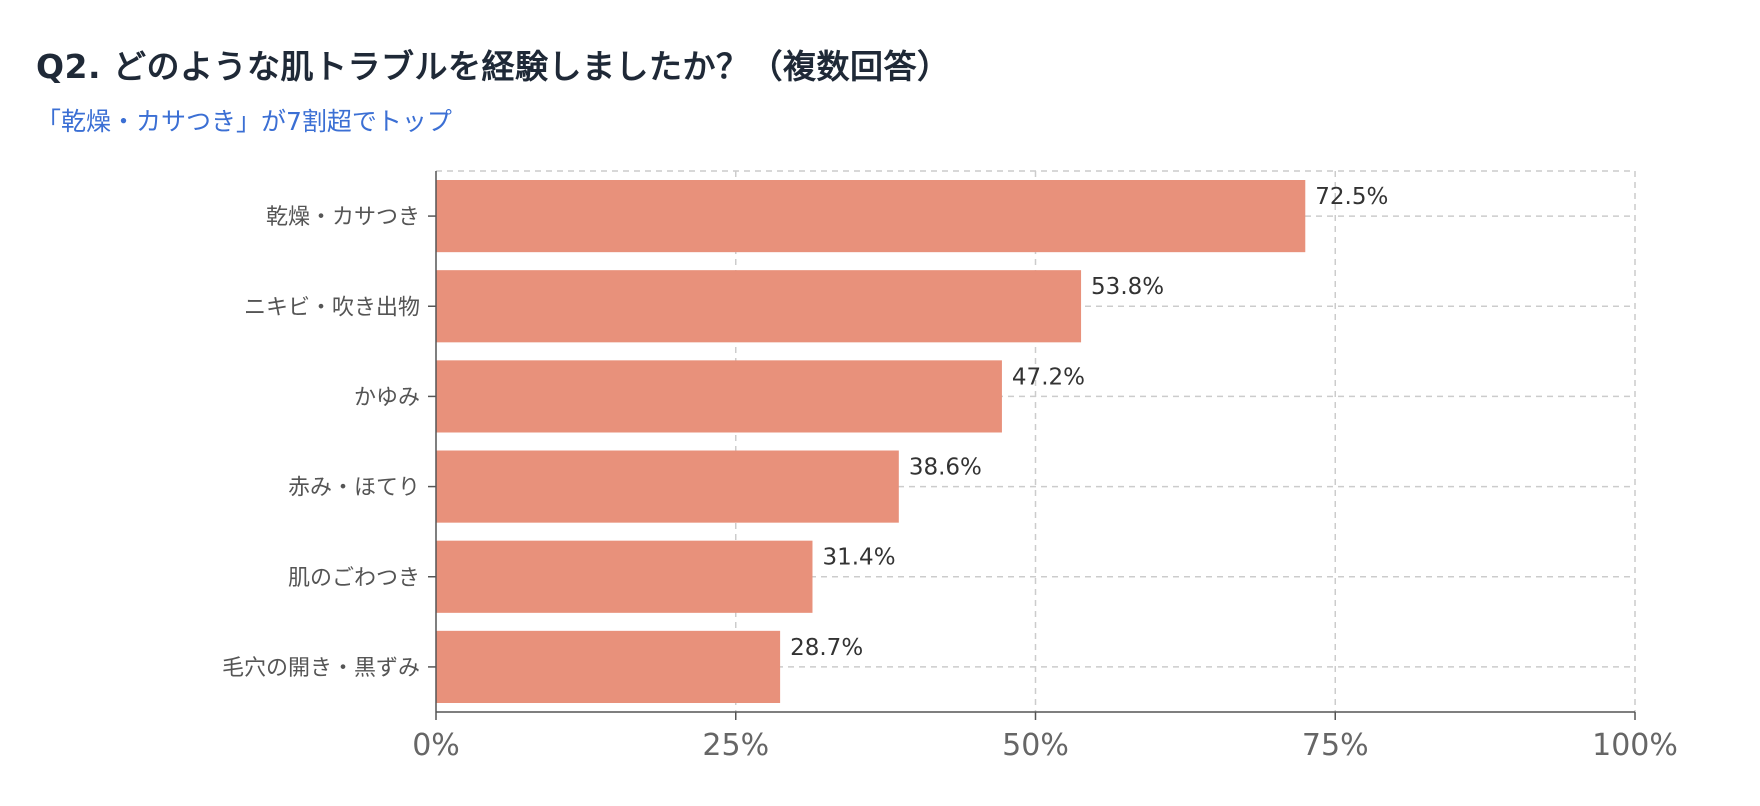 This screenshot has height=806, width=1760. What do you see at coordinates (244, 121) in the screenshot?
I see `chart-subtitle: 「乾燥・カサつき」が7割超でトップ` at bounding box center [244, 121].